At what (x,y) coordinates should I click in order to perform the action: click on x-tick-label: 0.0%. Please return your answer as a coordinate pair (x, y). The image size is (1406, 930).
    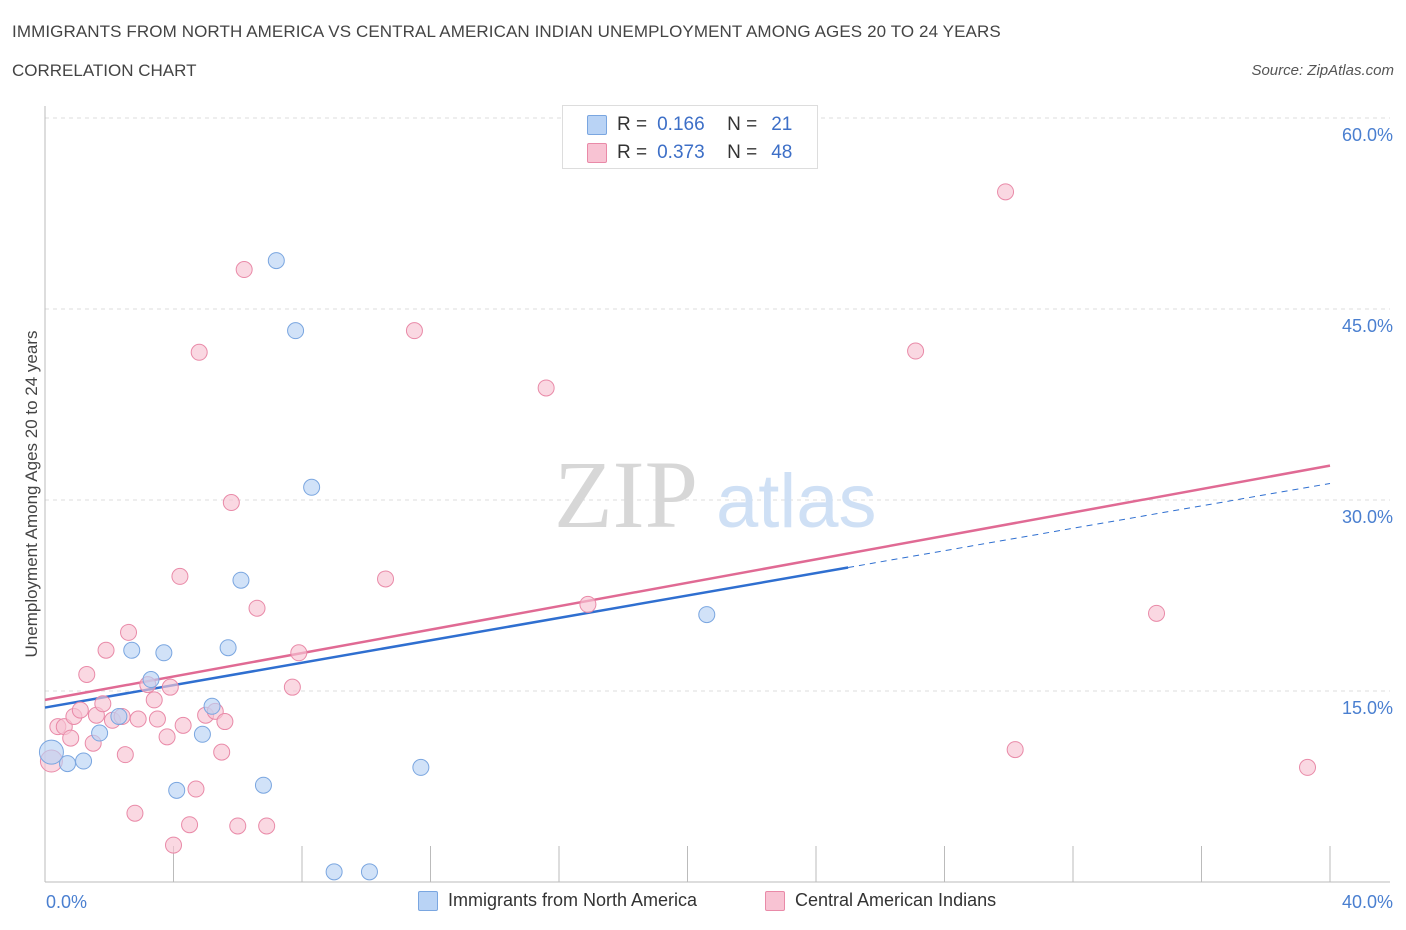
    Looking at the image, I should click on (66, 902).